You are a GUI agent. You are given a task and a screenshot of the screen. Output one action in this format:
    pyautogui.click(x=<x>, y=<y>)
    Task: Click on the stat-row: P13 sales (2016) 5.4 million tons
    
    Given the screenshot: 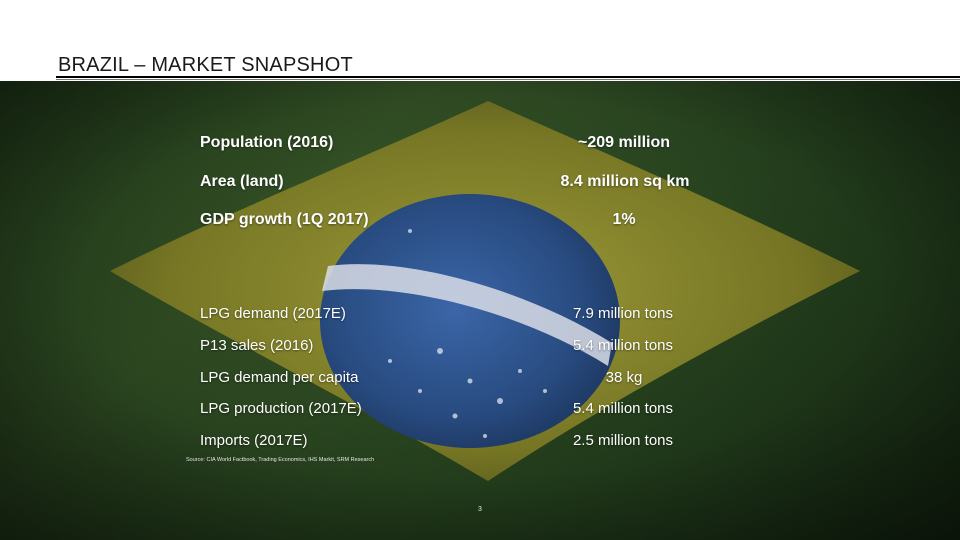 What is the action you would take?
    pyautogui.click(x=500, y=347)
    